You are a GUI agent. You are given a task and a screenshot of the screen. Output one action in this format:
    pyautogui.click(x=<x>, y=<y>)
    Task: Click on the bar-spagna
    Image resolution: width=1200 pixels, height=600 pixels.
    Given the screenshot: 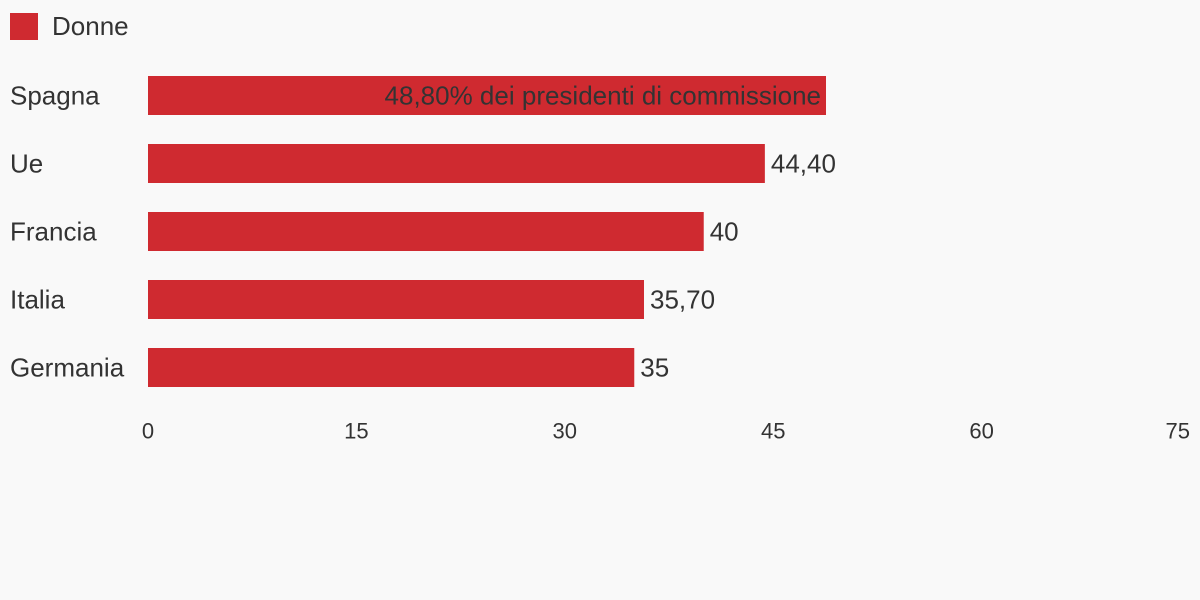 What is the action you would take?
    pyautogui.click(x=487, y=95)
    